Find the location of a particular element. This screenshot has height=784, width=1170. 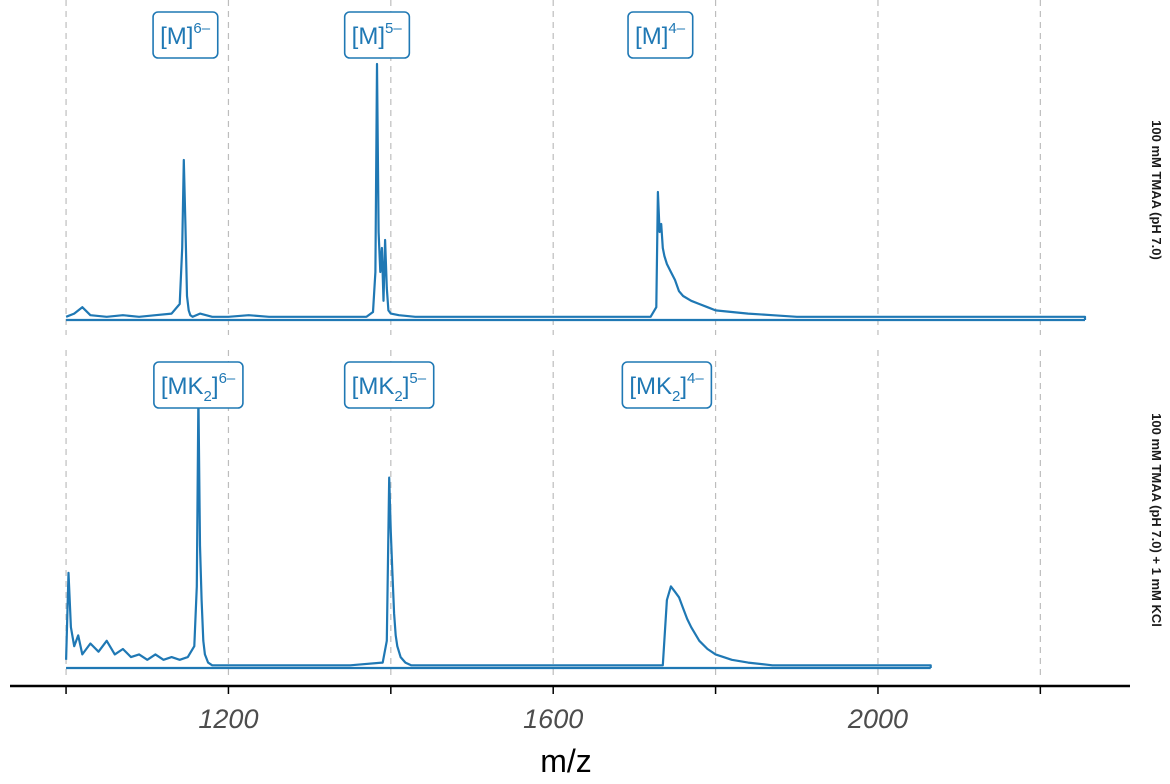

peak-label-2-1: [MK2]6– is located at coordinates (198, 385).